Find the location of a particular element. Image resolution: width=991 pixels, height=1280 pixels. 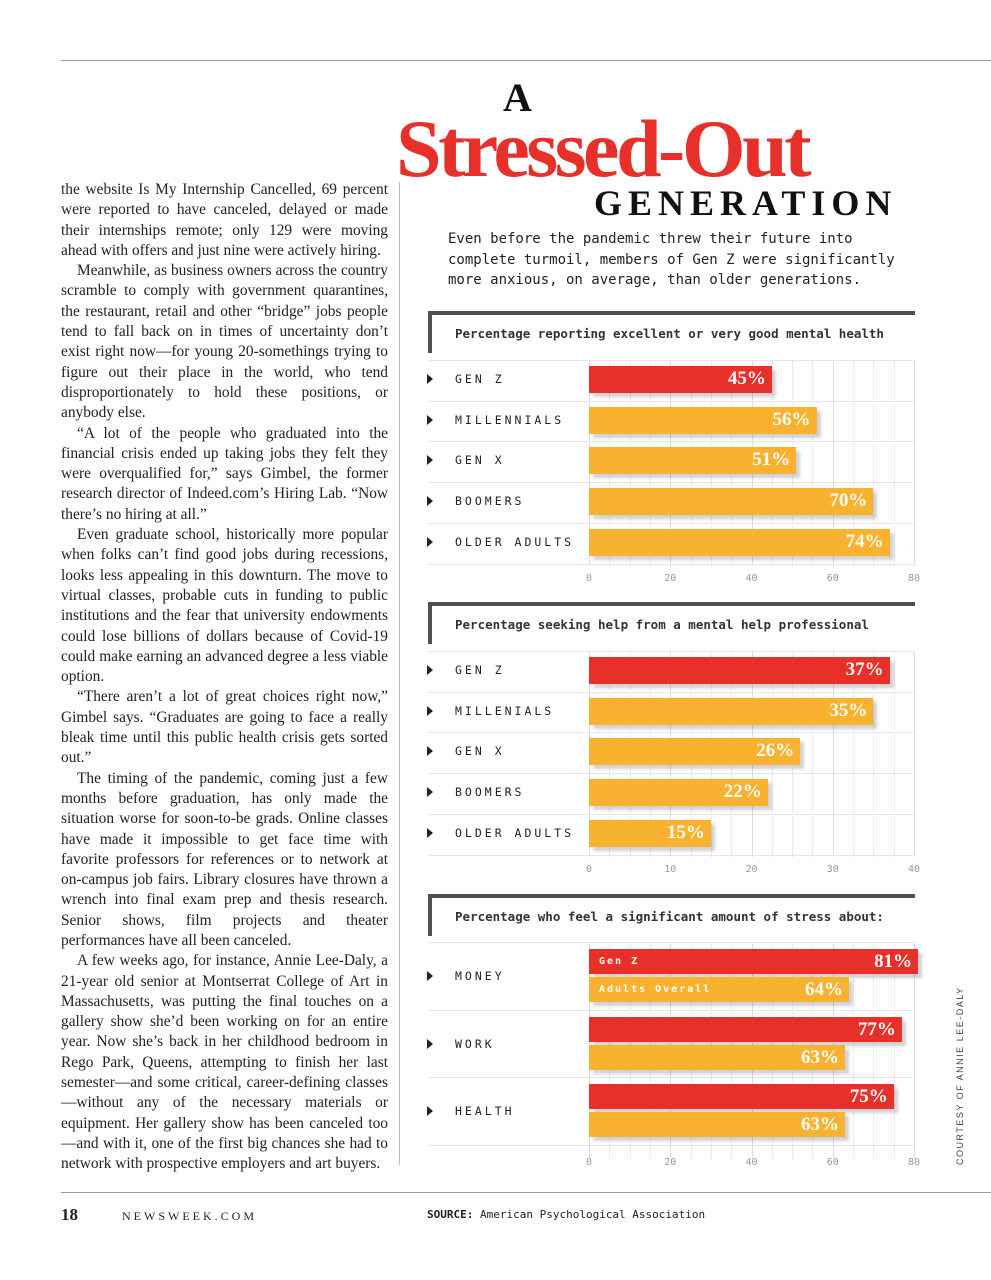

category-label: WORK is located at coordinates (475, 1043).